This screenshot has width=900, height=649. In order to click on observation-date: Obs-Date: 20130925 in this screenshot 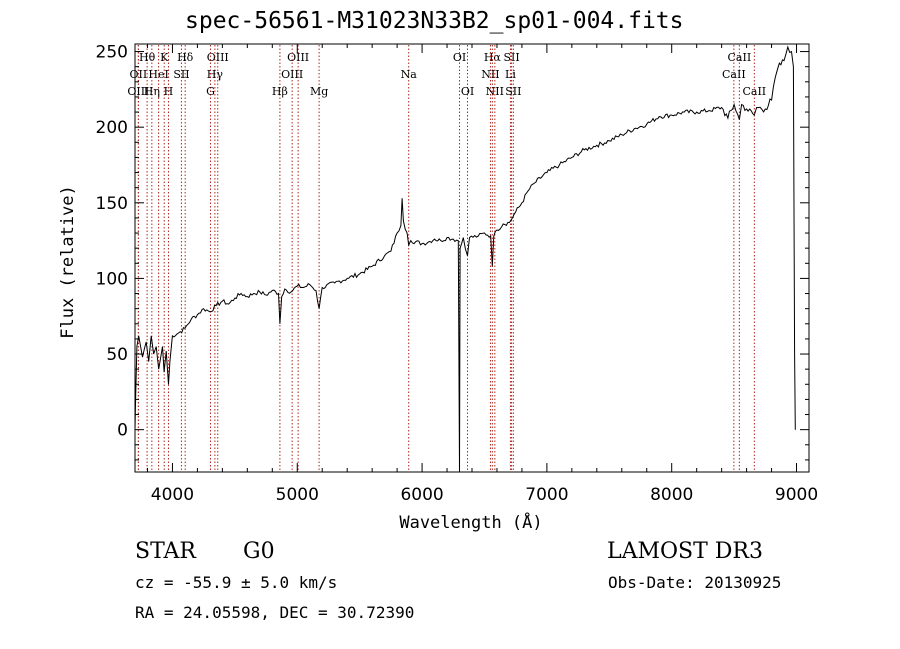, I will do `click(695, 582)`.